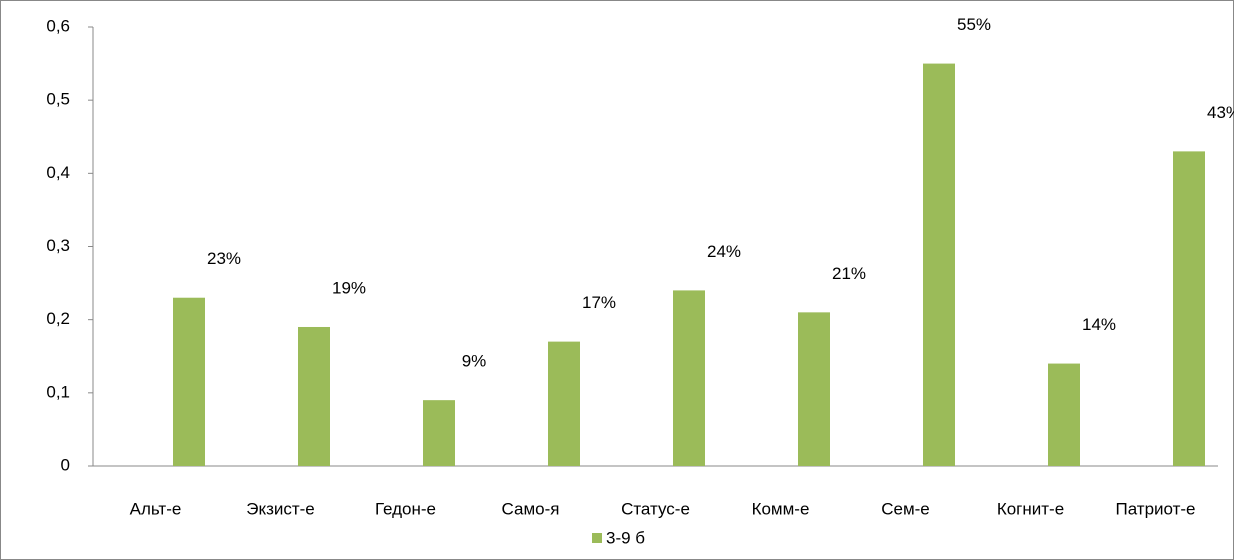  What do you see at coordinates (1220, 112) in the screenshot?
I see `data-label: 43%` at bounding box center [1220, 112].